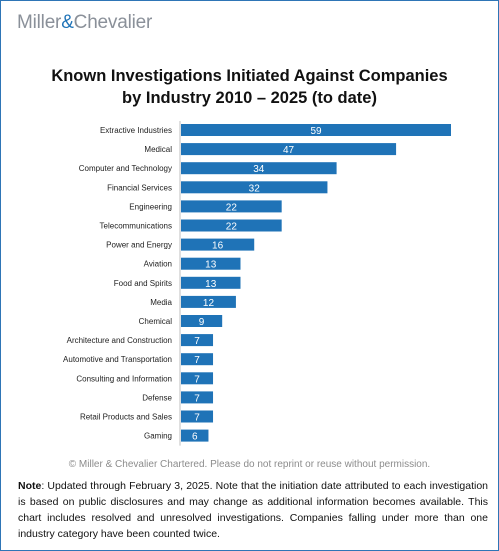 The width and height of the screenshot is (499, 551). Describe the element at coordinates (125, 168) in the screenshot. I see `category-label: Computer and Technology` at that location.